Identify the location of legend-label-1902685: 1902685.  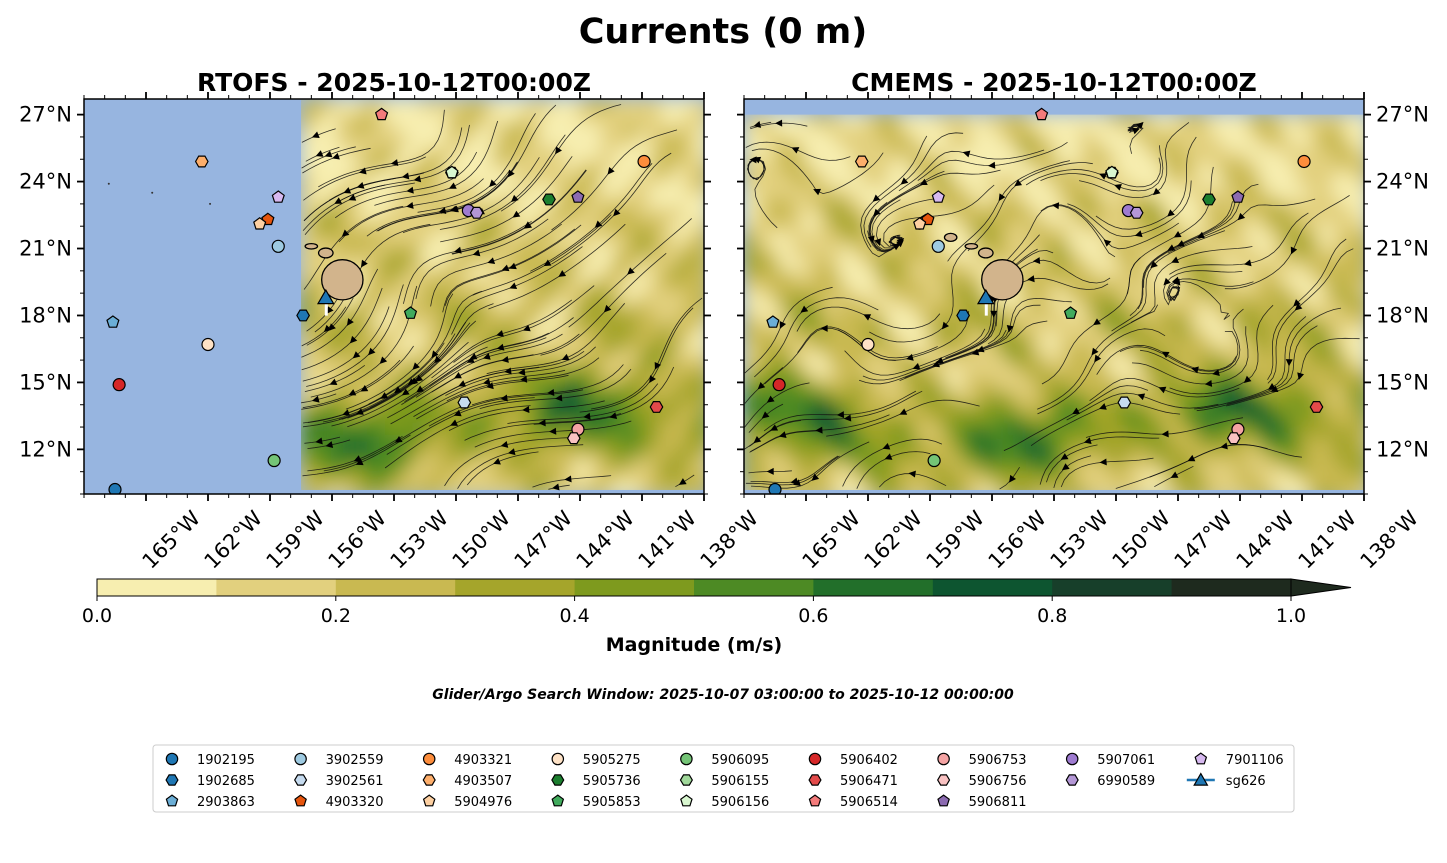
(226, 781).